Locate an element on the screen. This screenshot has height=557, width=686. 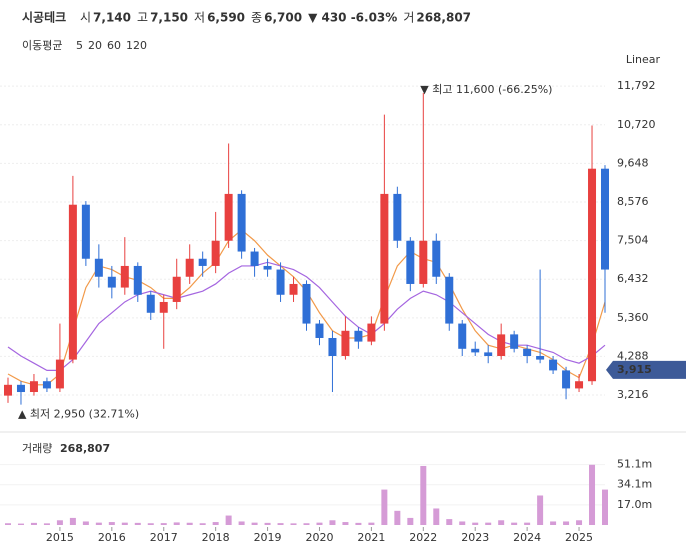
y-tick-label: 11,792 is located at coordinates (636, 85).